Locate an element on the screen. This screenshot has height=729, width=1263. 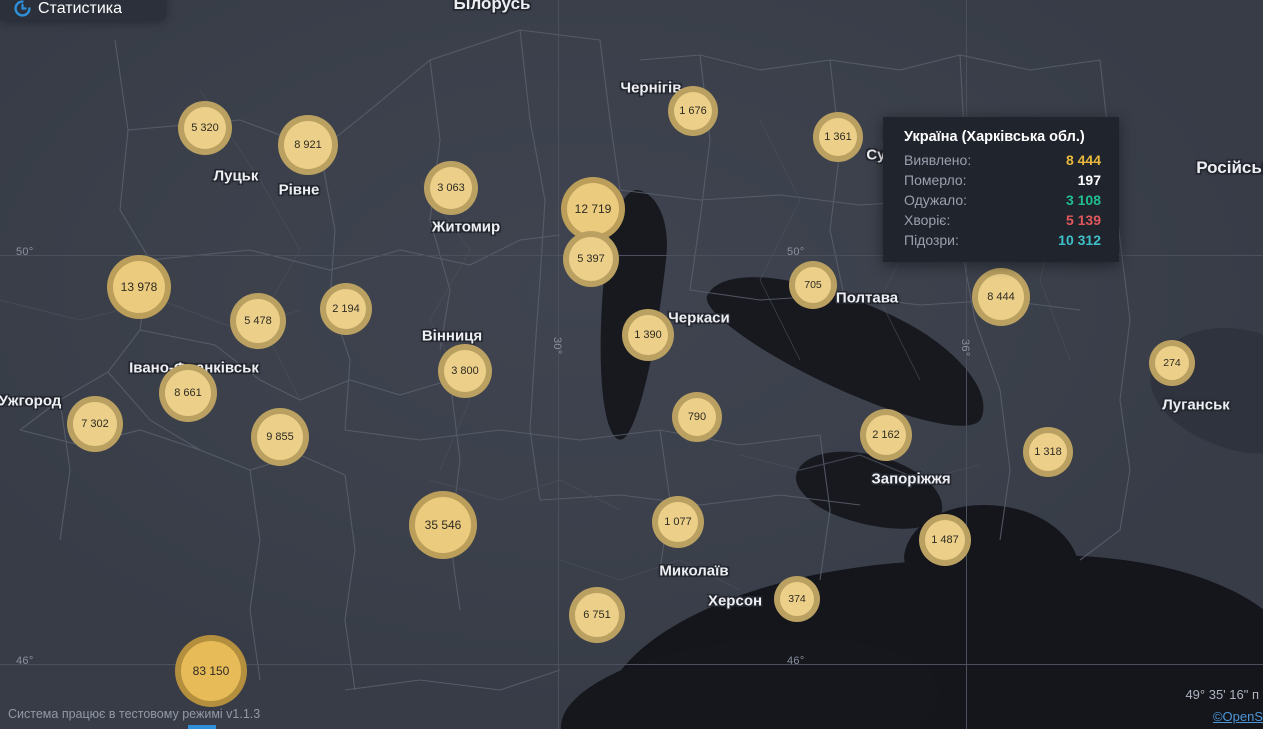
region-info-value: 5 139 is located at coordinates (1083, 220).